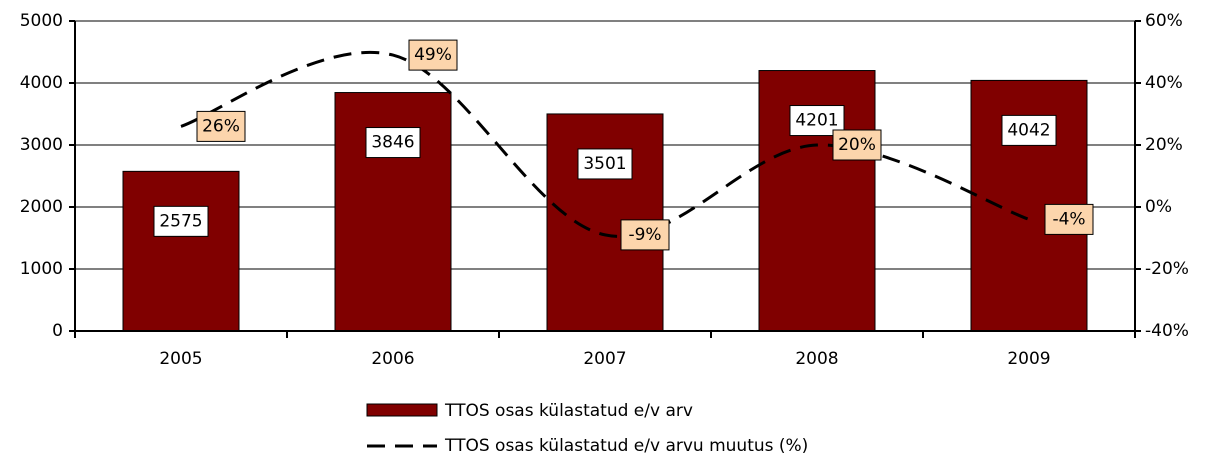 The width and height of the screenshot is (1209, 457). I want to click on line-label: -9%, so click(644, 235).